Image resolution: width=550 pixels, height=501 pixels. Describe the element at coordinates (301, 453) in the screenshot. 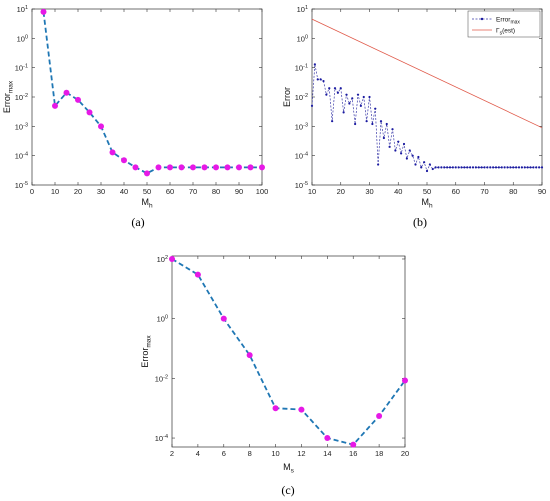

I see `x-tick-label: 12` at that location.